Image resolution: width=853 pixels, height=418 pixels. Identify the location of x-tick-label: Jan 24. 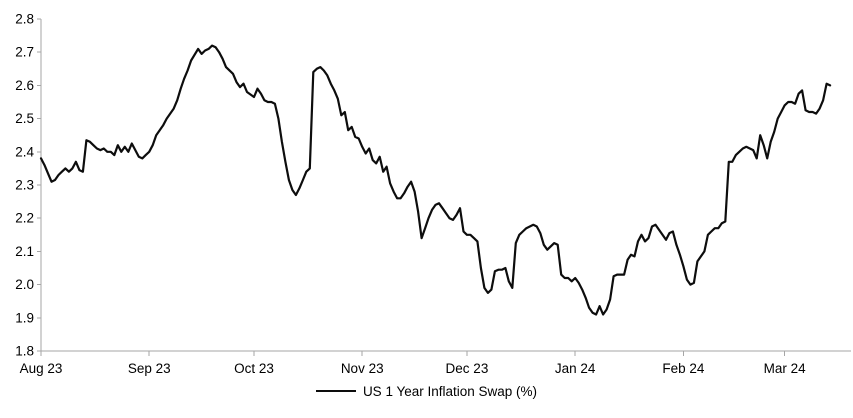
(575, 368).